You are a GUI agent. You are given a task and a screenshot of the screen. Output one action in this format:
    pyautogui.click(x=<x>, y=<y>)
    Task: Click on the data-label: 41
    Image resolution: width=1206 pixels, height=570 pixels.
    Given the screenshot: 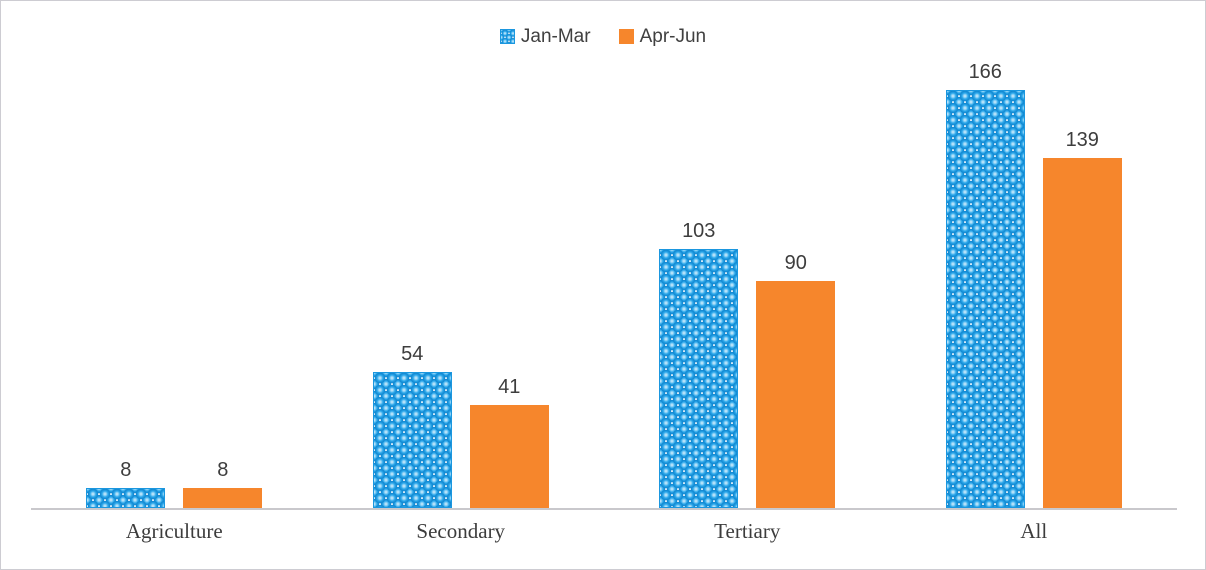 What is the action you would take?
    pyautogui.click(x=509, y=387)
    